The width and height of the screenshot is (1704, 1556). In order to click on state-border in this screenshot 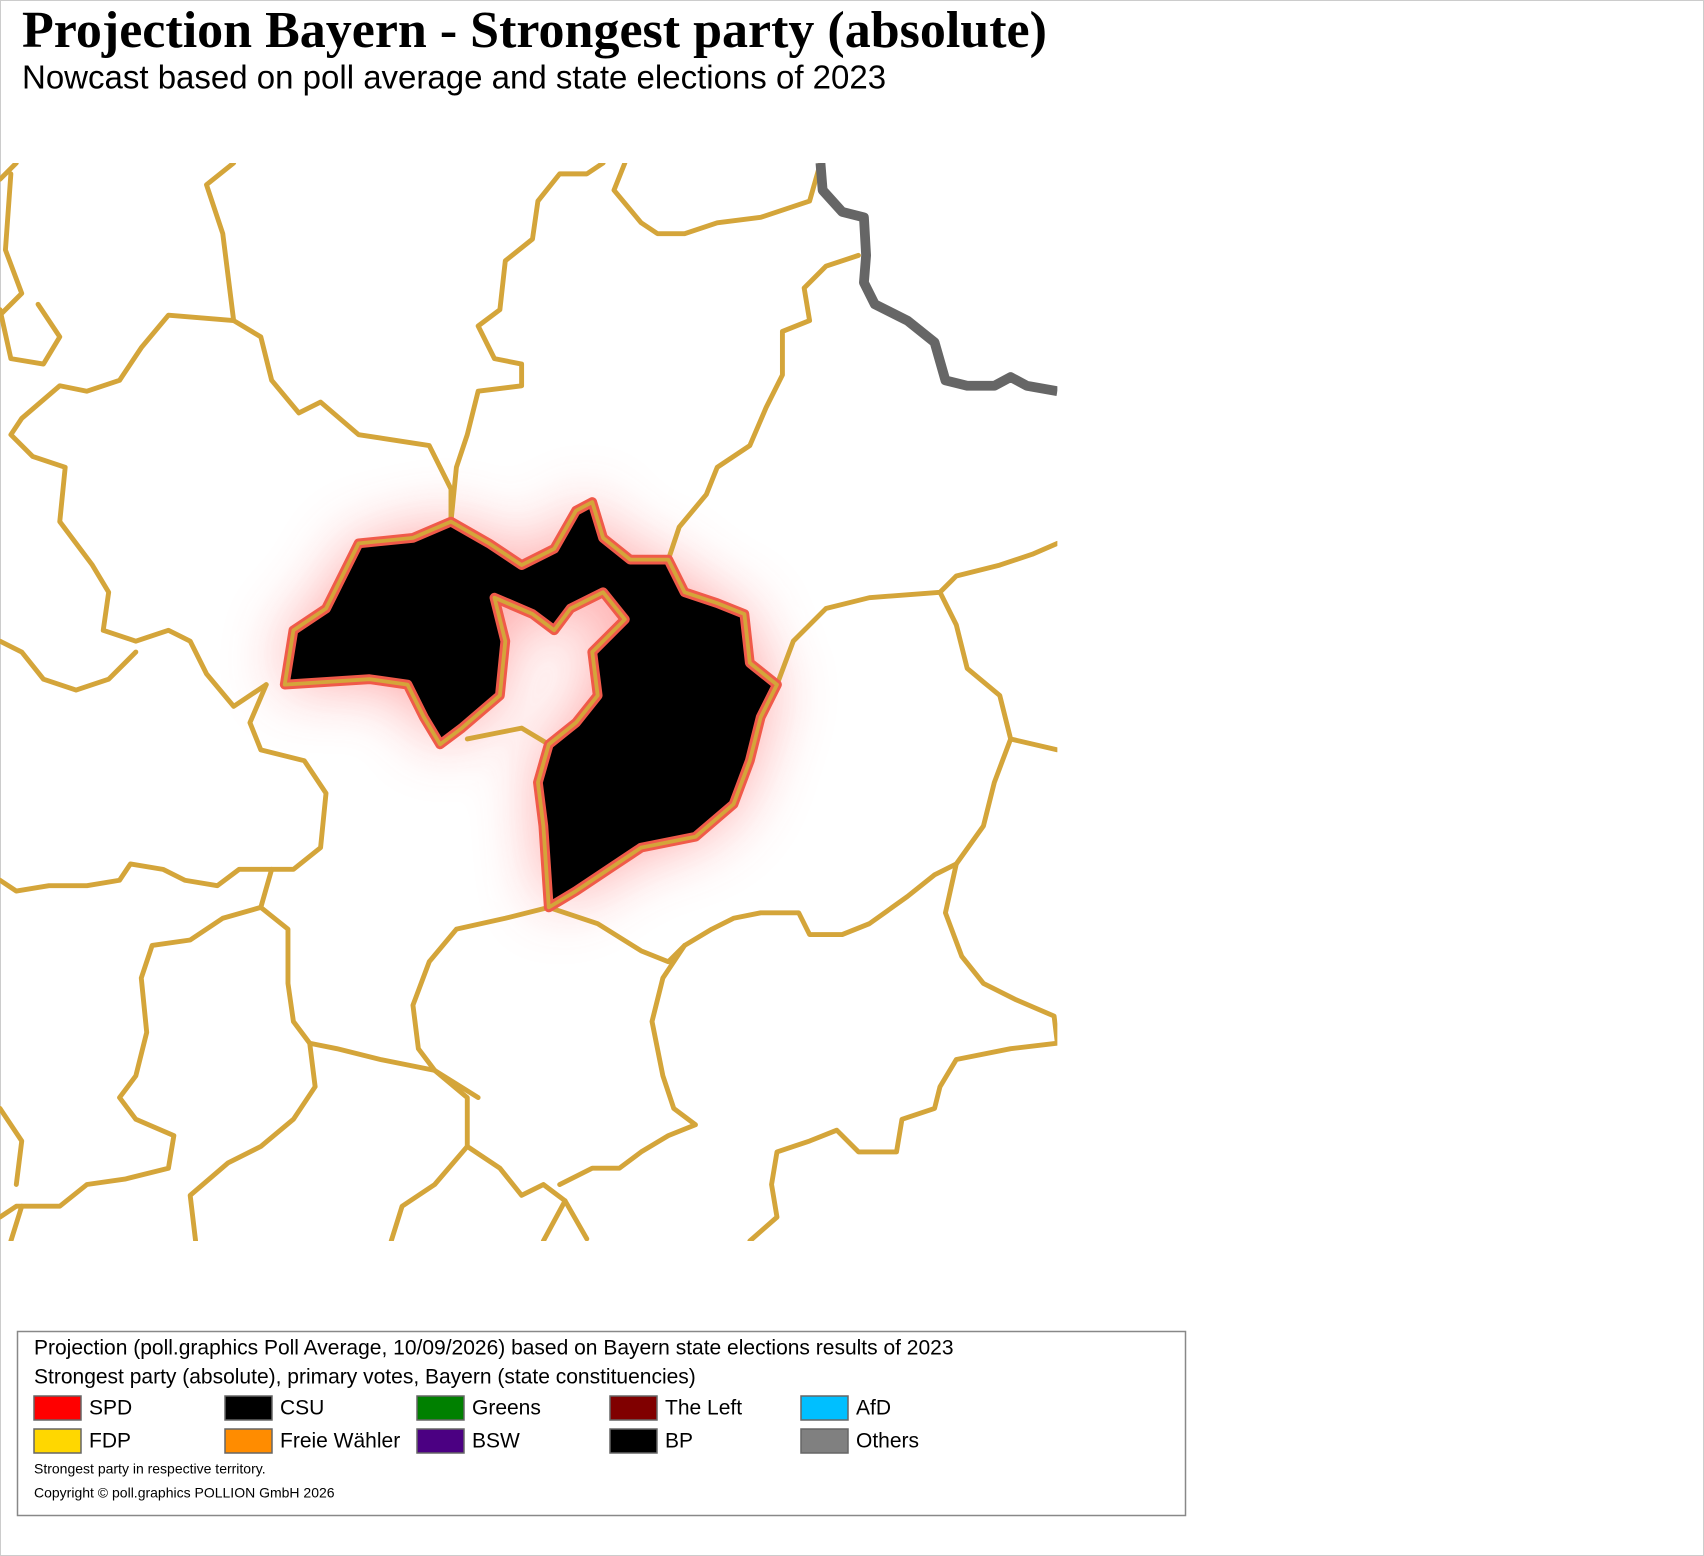, I will do `click(936, 280)`.